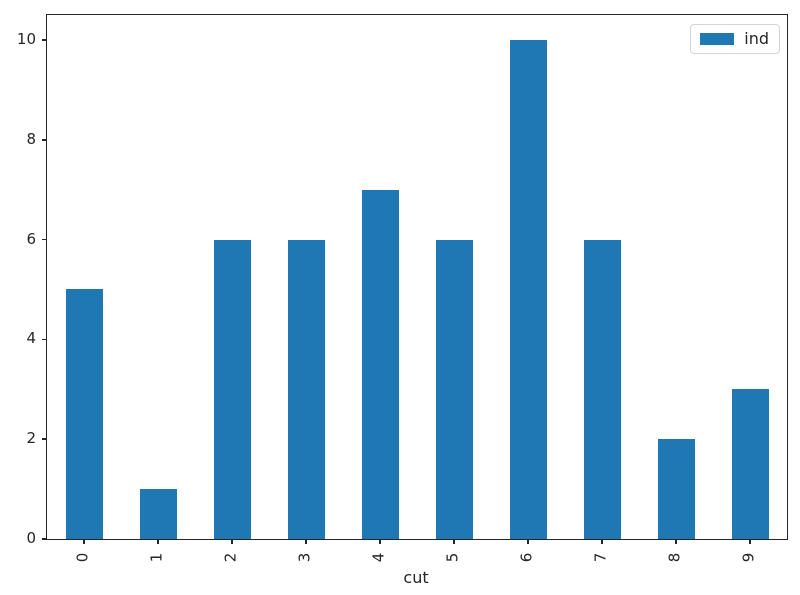 The image size is (800, 595). What do you see at coordinates (748, 557) in the screenshot?
I see `x-tick-label: 9` at bounding box center [748, 557].